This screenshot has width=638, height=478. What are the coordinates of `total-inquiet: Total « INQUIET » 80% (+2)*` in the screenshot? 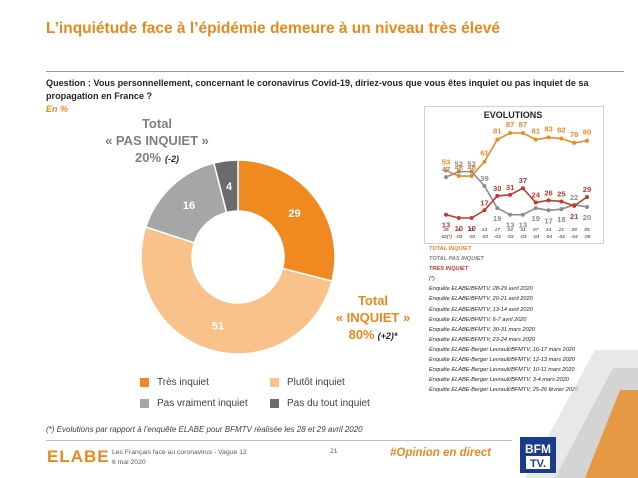 It's located at (373, 318).